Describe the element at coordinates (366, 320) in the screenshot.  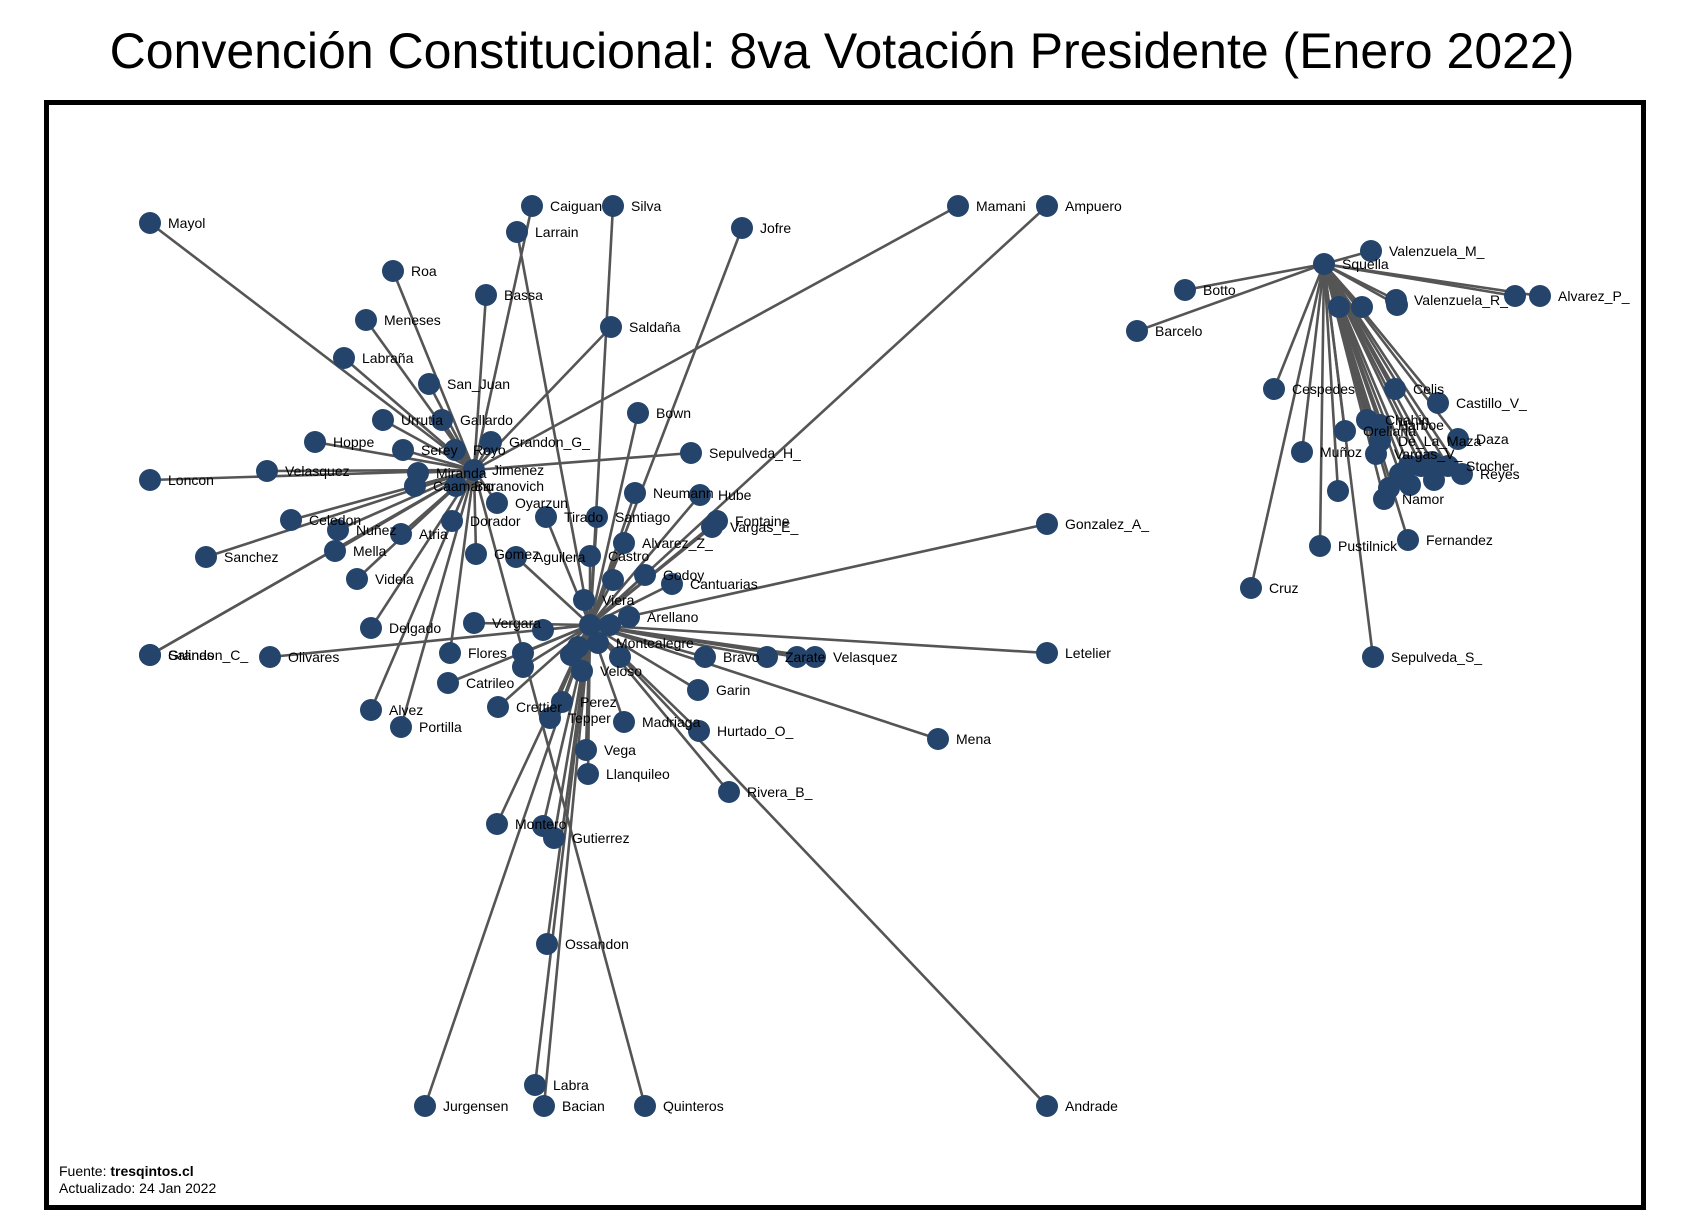
I see `node-meneses` at that location.